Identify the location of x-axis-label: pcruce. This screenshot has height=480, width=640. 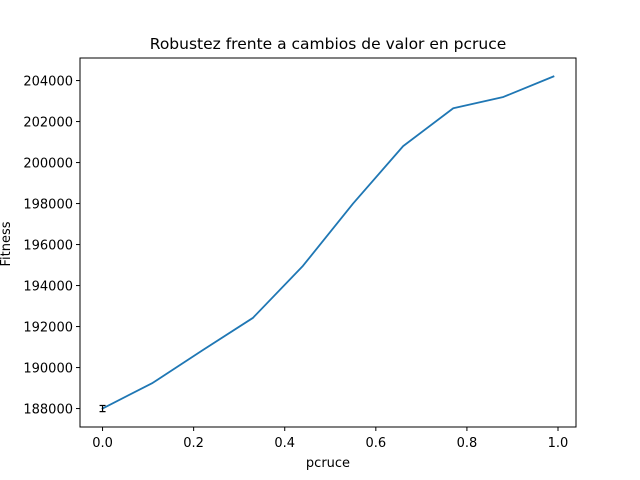
(328, 463).